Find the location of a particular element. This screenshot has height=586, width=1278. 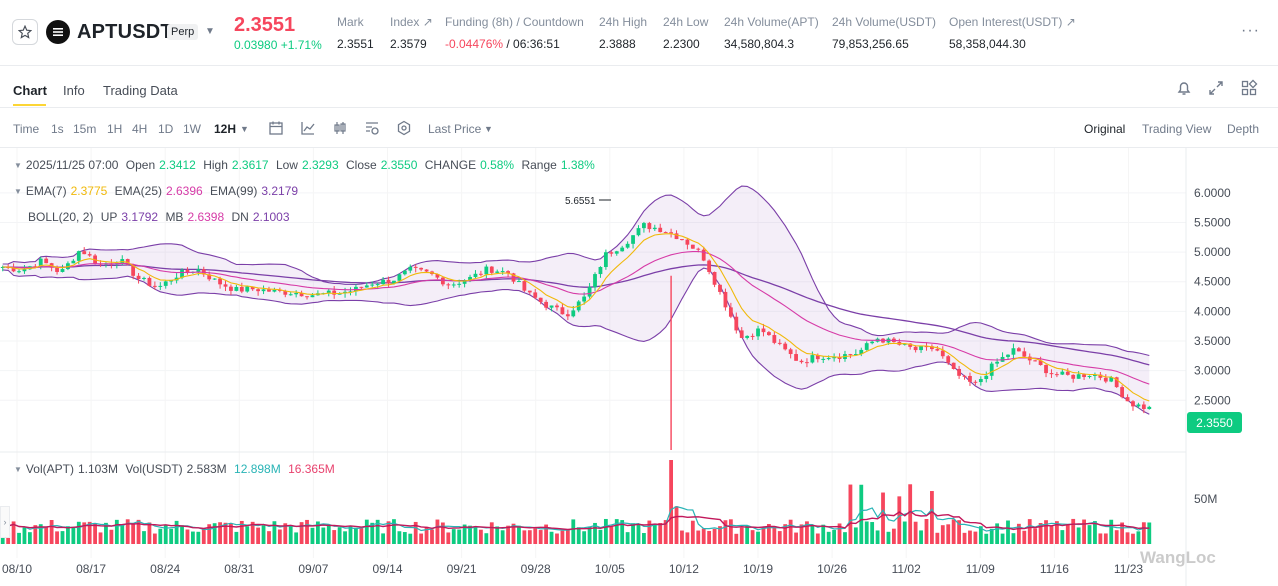

view-original: Original is located at coordinates (1105, 129).